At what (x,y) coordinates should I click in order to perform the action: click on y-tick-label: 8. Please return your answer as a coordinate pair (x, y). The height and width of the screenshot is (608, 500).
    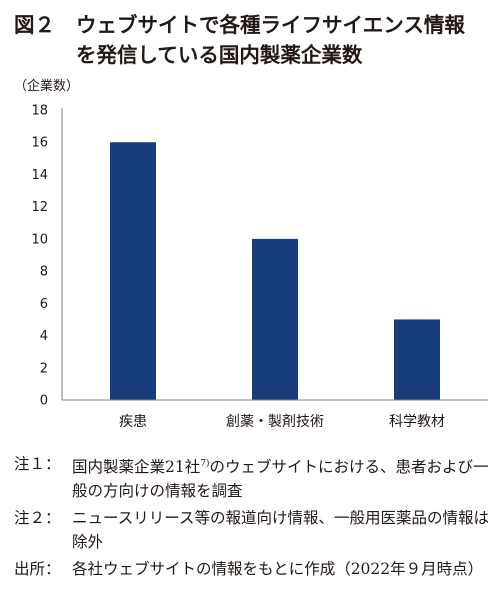
    Looking at the image, I should click on (44, 272).